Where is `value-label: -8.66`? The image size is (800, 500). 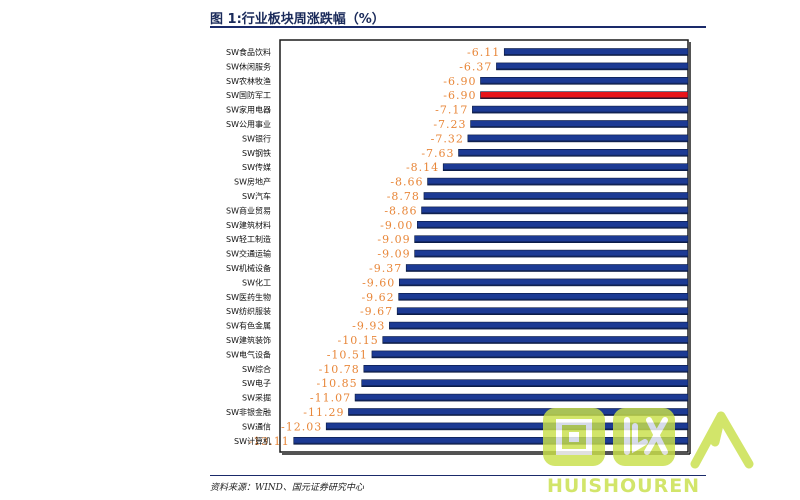
value-label: -8.66 is located at coordinates (406, 182).